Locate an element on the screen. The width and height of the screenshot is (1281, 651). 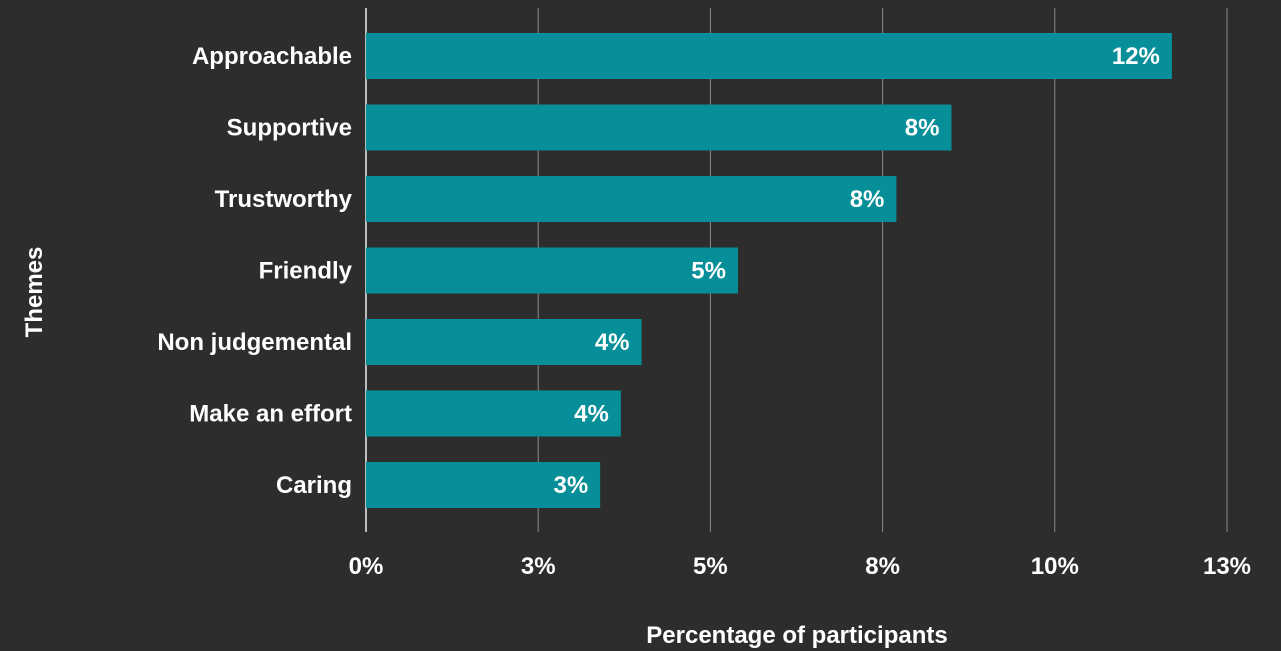
category-label: Trustworthy is located at coordinates (284, 199).